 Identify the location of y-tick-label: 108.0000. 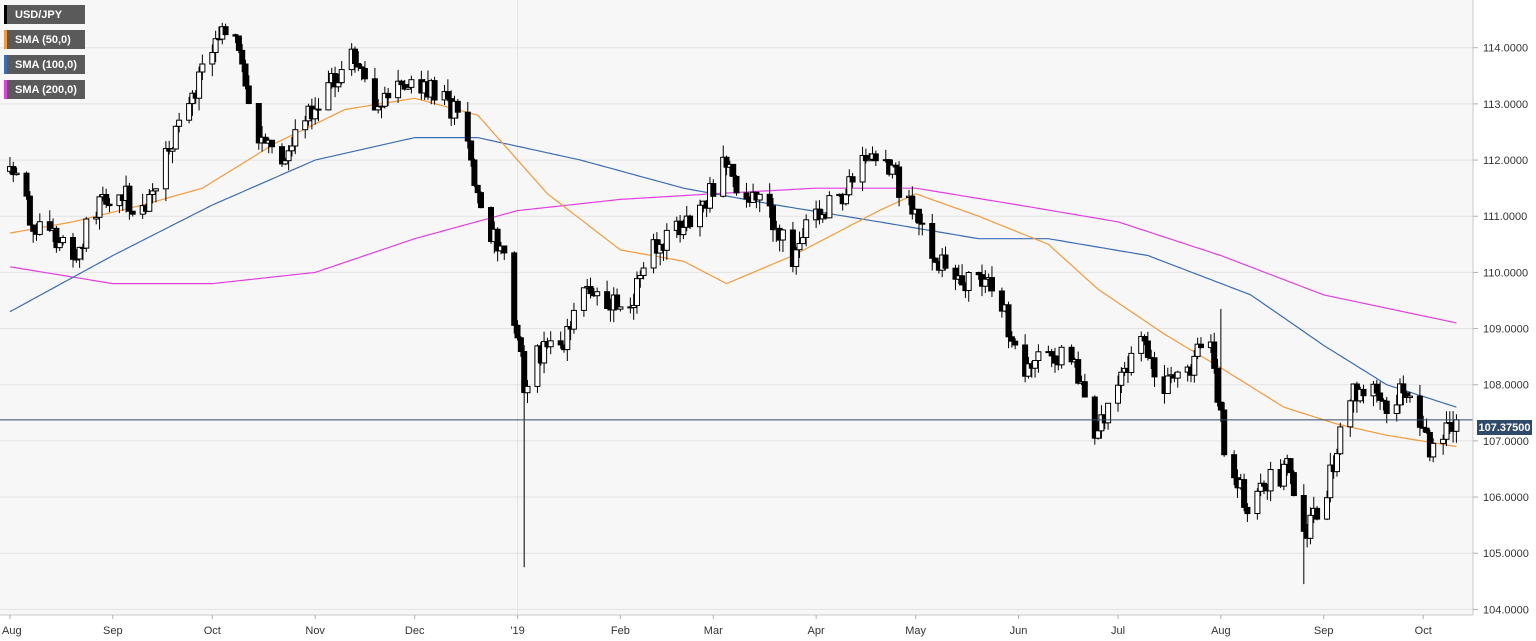
(1506, 386).